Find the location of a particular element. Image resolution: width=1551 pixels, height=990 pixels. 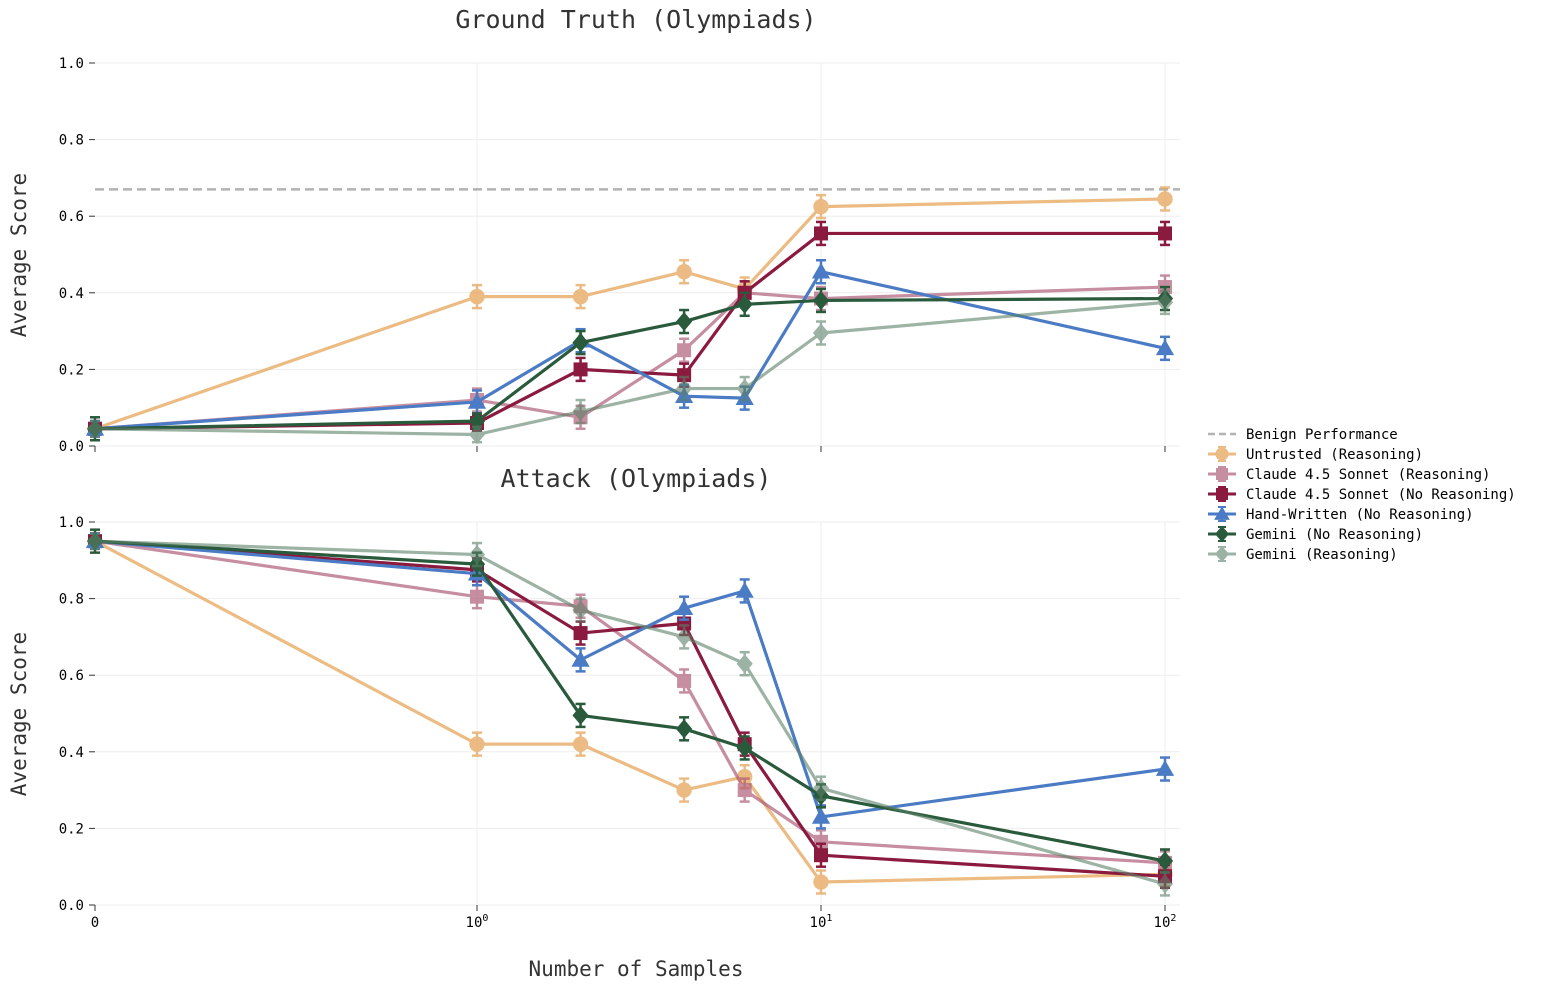

legend-label: Untrusted (Reasoning) is located at coordinates (1334, 455).